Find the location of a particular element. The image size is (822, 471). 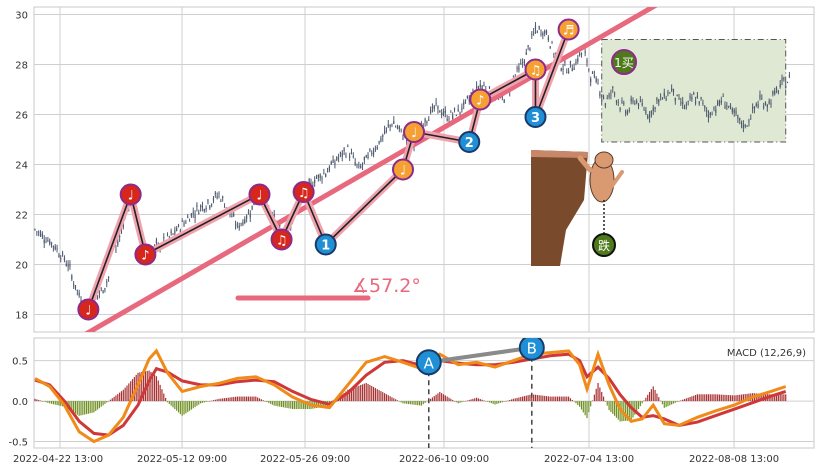

price-y-axis: 18 20 22 24 26 28 30 is located at coordinates (21, 166).